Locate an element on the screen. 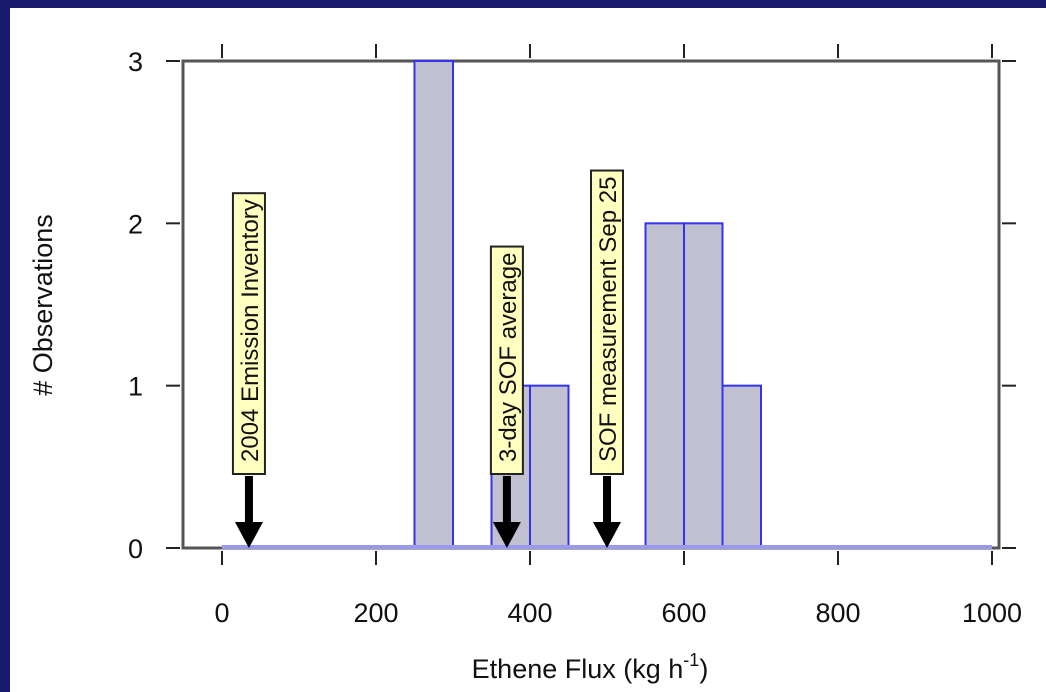 The width and height of the screenshot is (1046, 692). x-axis-title-superscript: -1 is located at coordinates (691, 660).